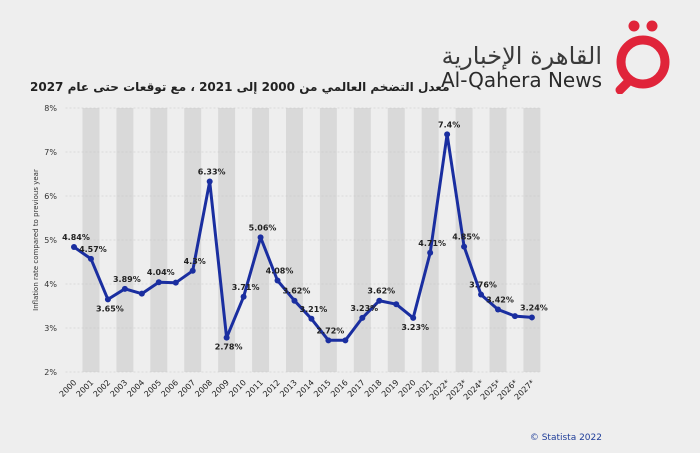 This screenshot has height=453, width=700. What do you see at coordinates (50, 108) in the screenshot?
I see `y-tick-label: 8%` at bounding box center [50, 108].